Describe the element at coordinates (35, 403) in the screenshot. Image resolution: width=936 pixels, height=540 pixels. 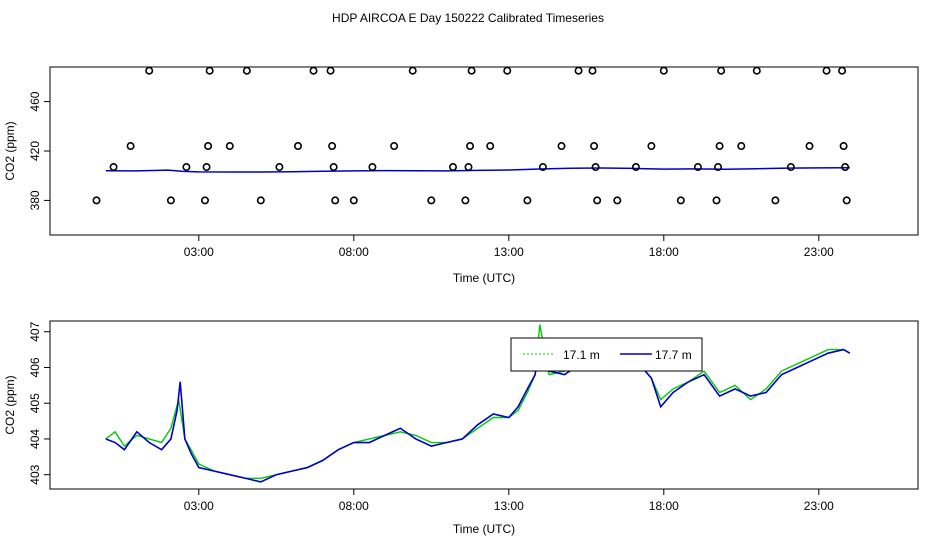
I see `y-tick-label: 405` at that location.